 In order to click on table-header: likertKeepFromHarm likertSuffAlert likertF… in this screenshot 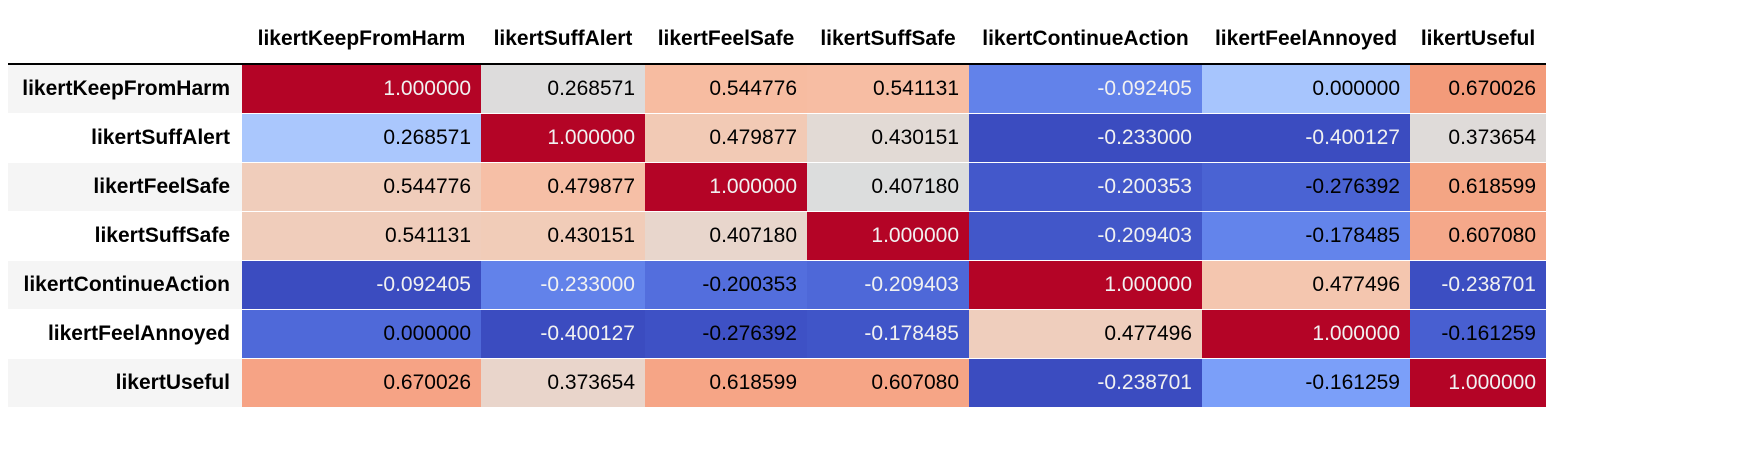, I will do `click(777, 40)`.